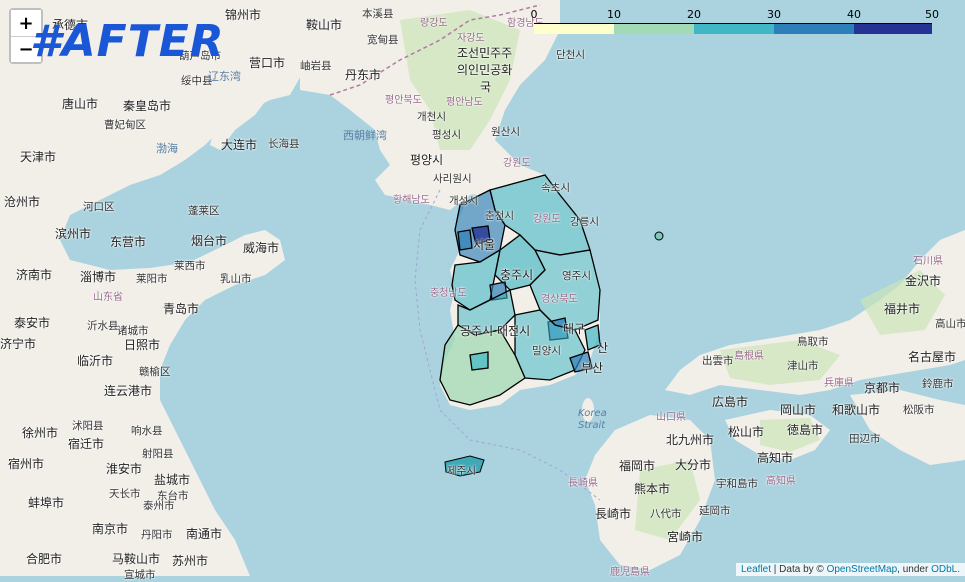 The width and height of the screenshot is (965, 582). Describe the element at coordinates (547, 219) in the screenshot. I see `place-gangwon-south: 강원도` at that location.